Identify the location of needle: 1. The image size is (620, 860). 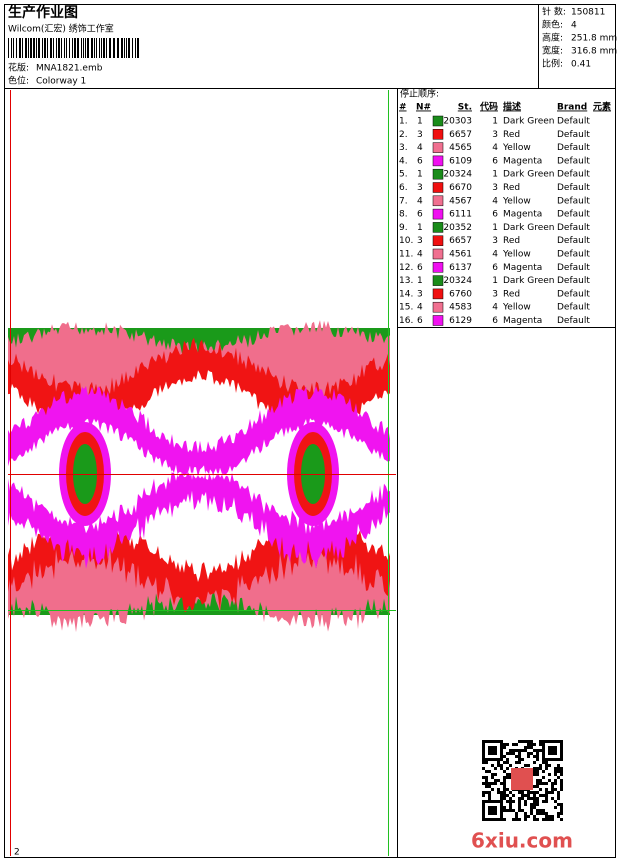
(420, 175).